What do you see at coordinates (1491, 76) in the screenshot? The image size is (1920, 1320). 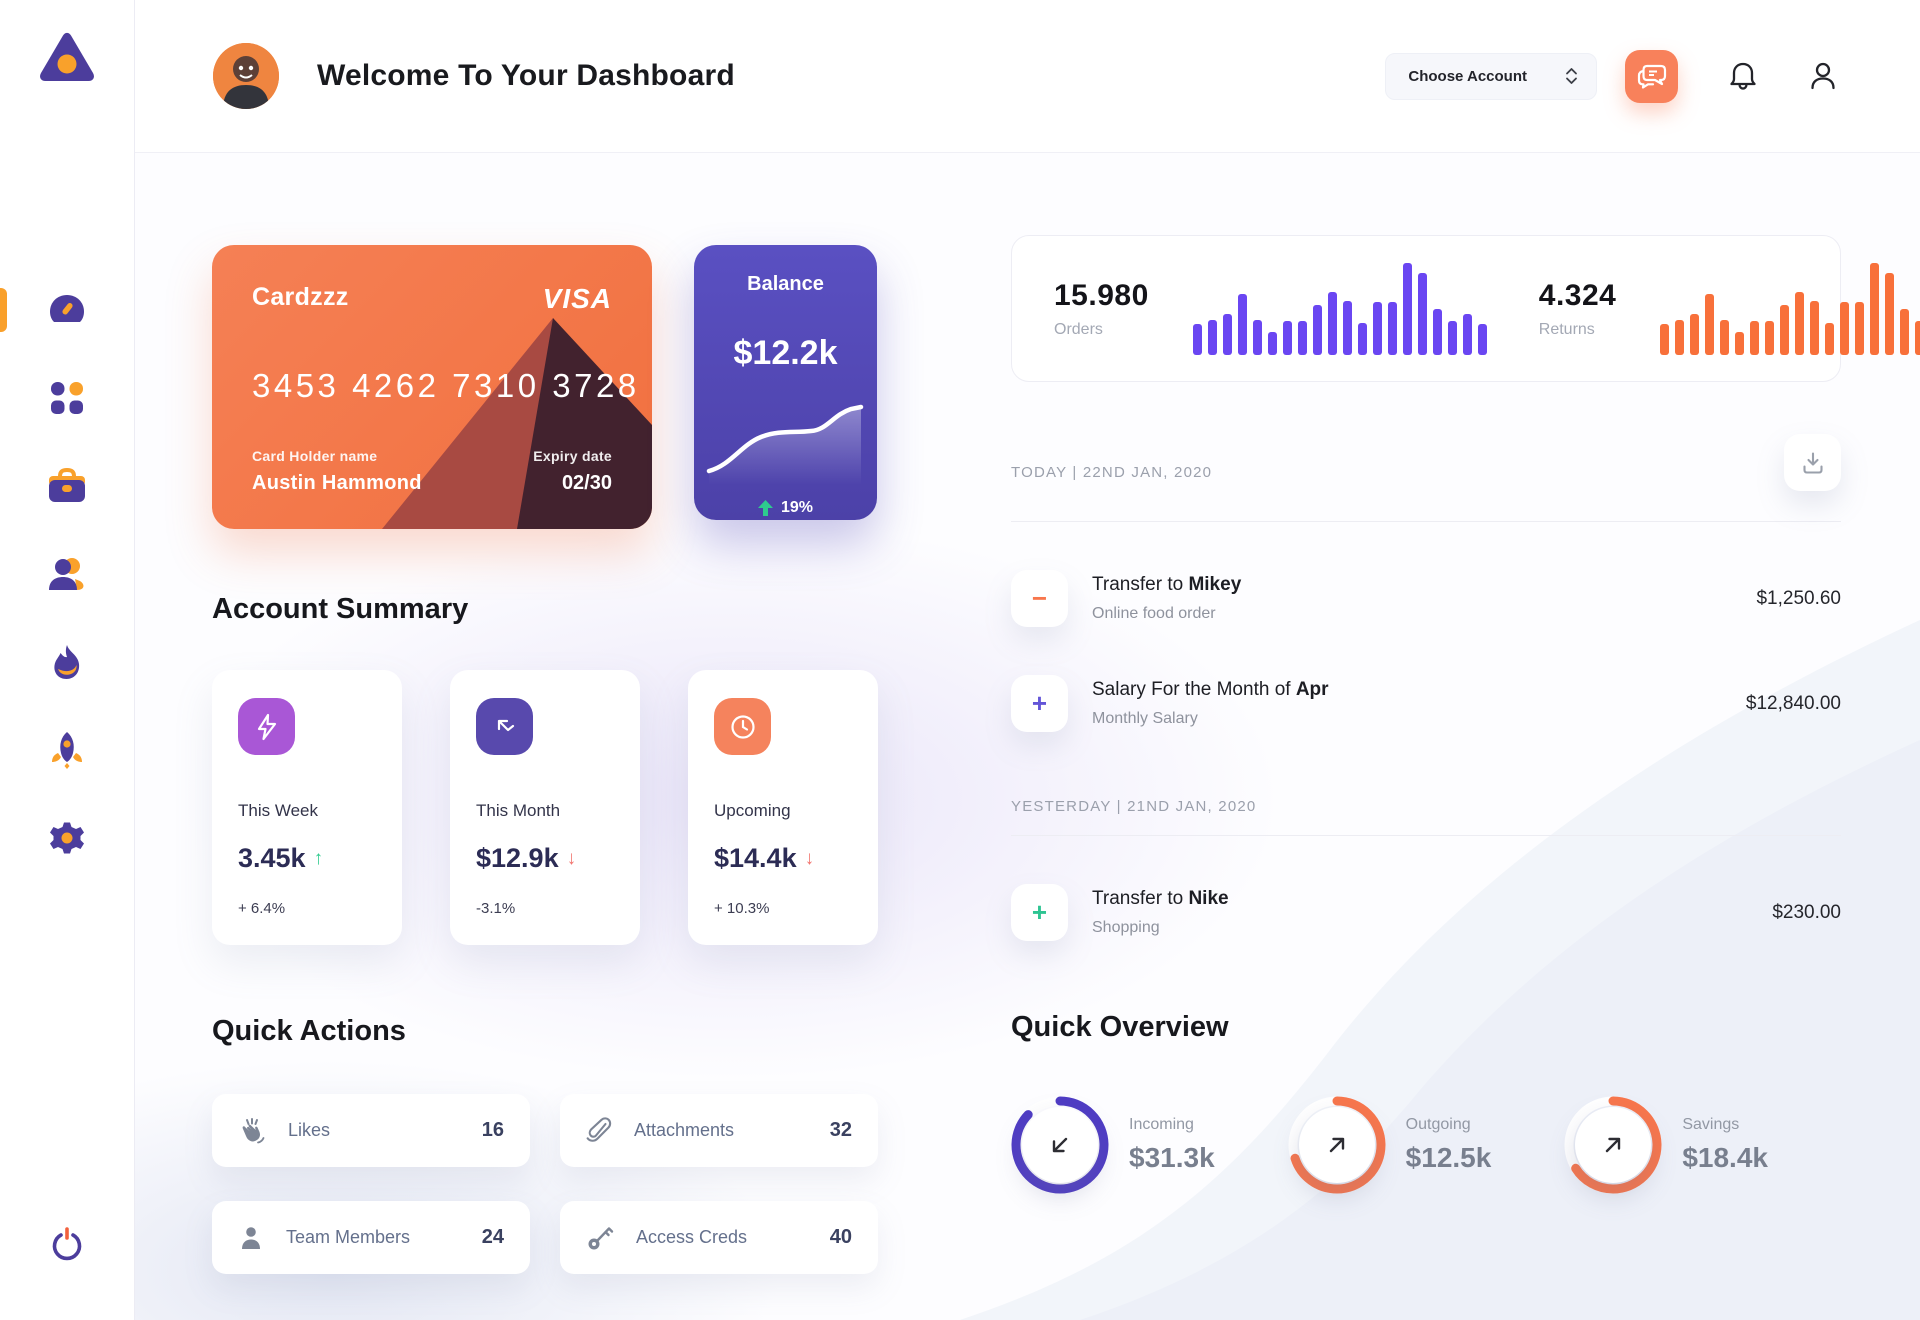 I see `account-select: Choose Account` at bounding box center [1491, 76].